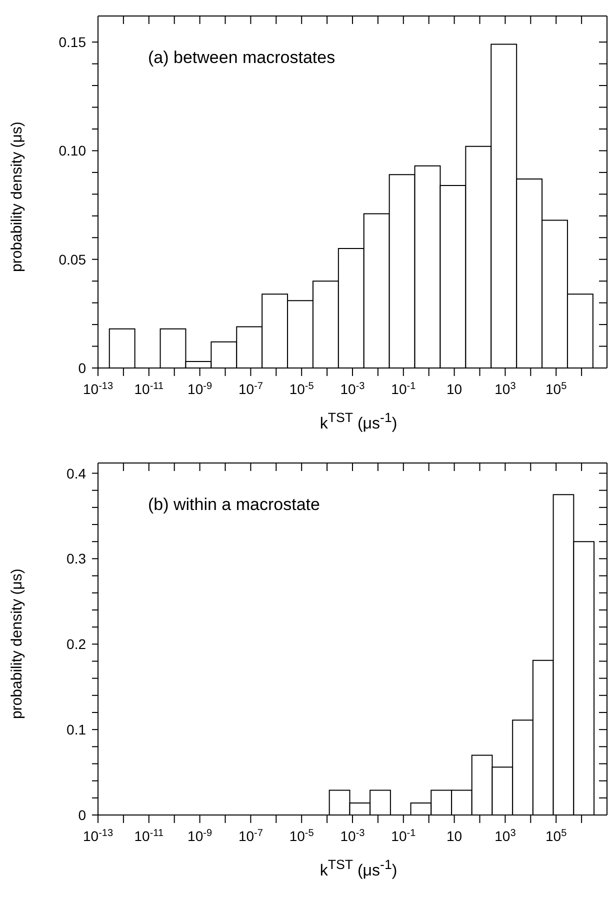  Describe the element at coordinates (76, 644) in the screenshot. I see `y-tick-label: 0.2` at that location.